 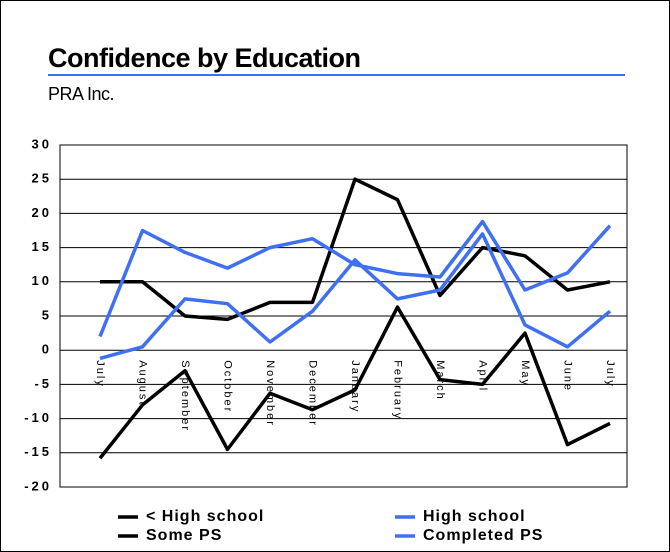 What do you see at coordinates (42, 280) in the screenshot?
I see `y-tick-label: 10` at bounding box center [42, 280].